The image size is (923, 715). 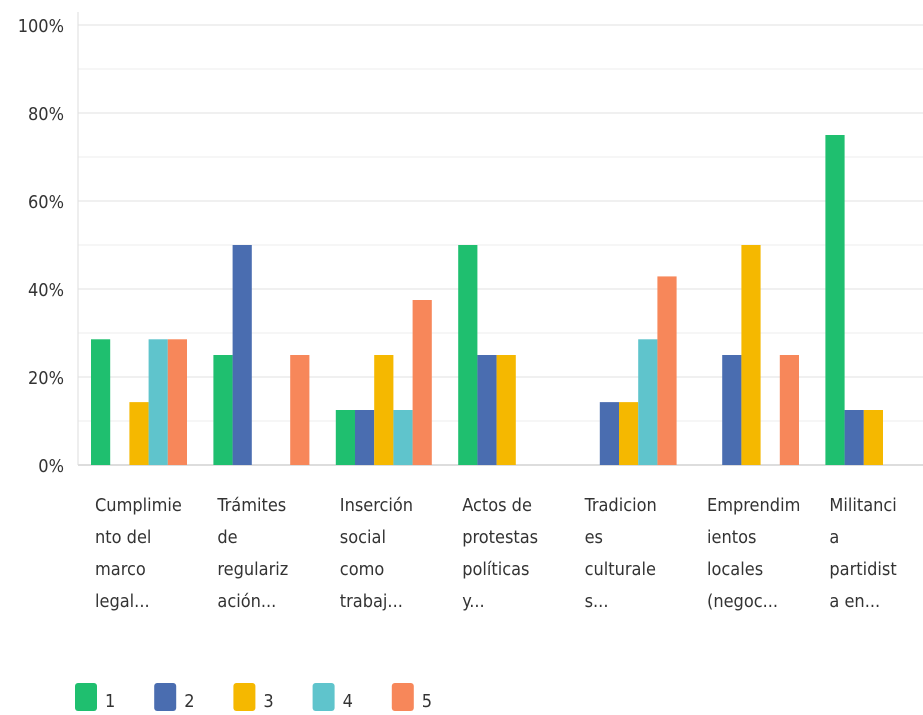 What do you see at coordinates (46, 202) in the screenshot?
I see `y-tick-label: 60%` at bounding box center [46, 202].